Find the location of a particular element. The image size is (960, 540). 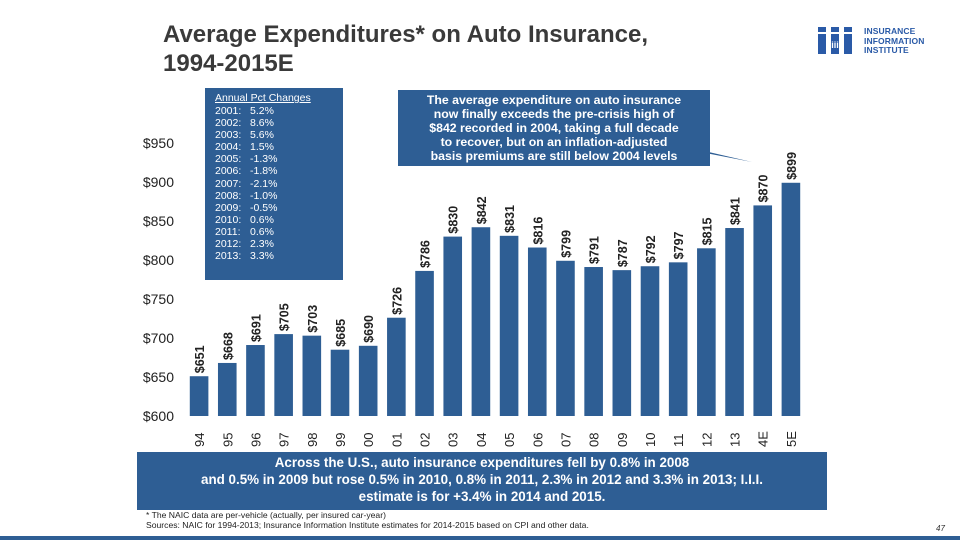

bar-value-label: $841 is located at coordinates (736, 211).